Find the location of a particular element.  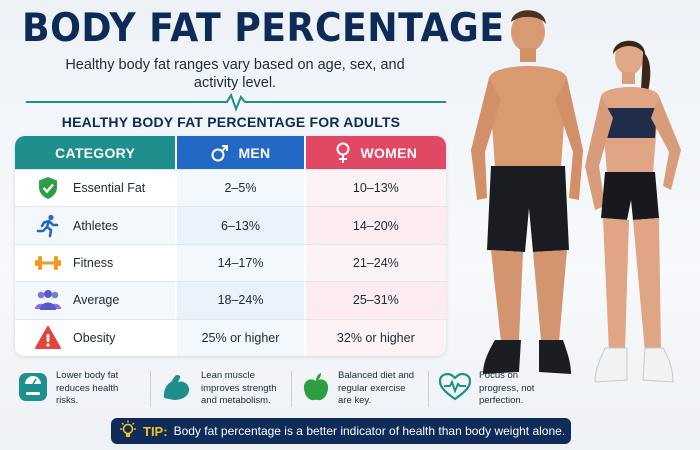

category-label: Essential Fat is located at coordinates (109, 188).